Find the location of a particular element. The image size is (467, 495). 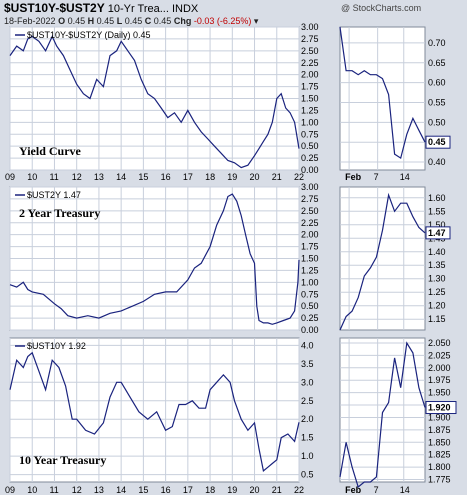

svg-text: 1.920 is located at coordinates (439, 408).